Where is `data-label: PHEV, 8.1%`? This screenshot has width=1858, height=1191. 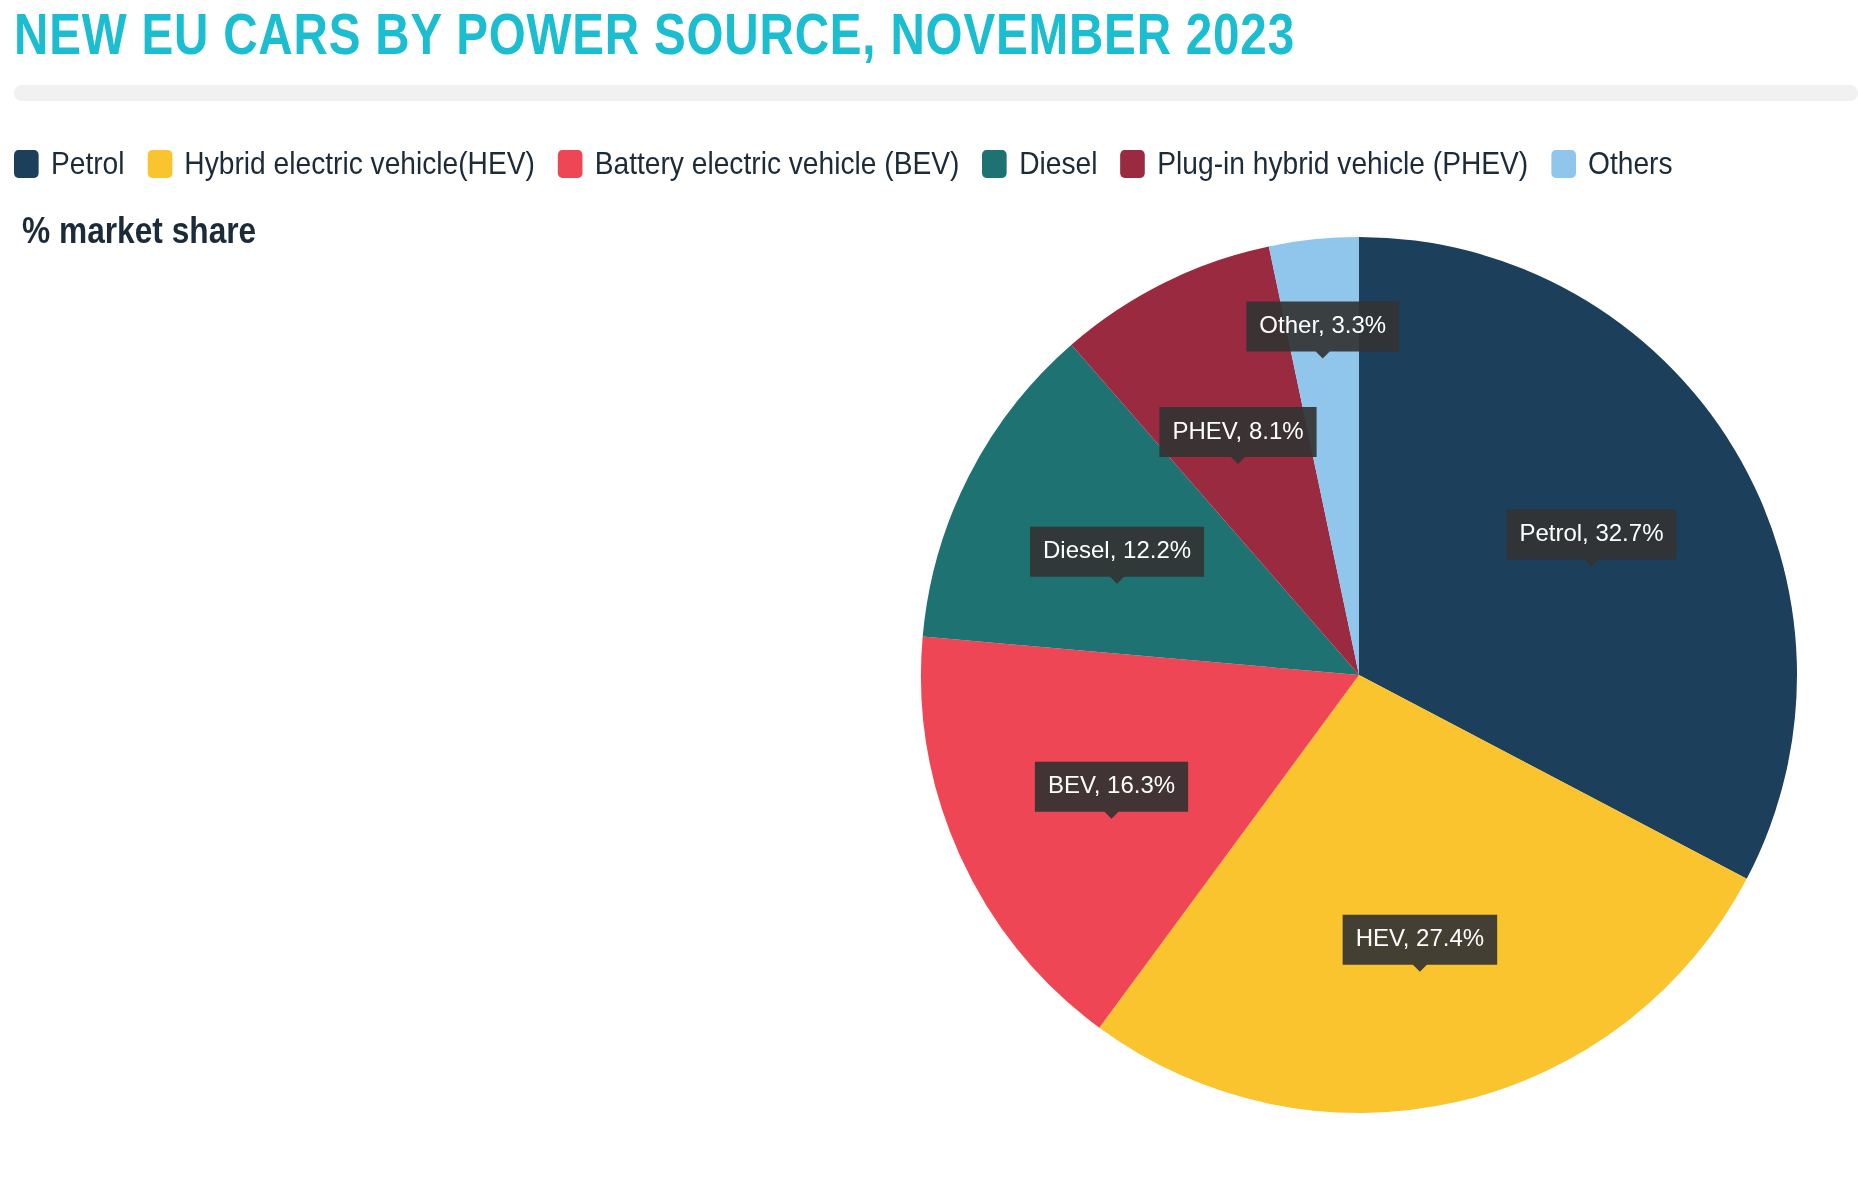
data-label: PHEV, 8.1% is located at coordinates (1238, 430).